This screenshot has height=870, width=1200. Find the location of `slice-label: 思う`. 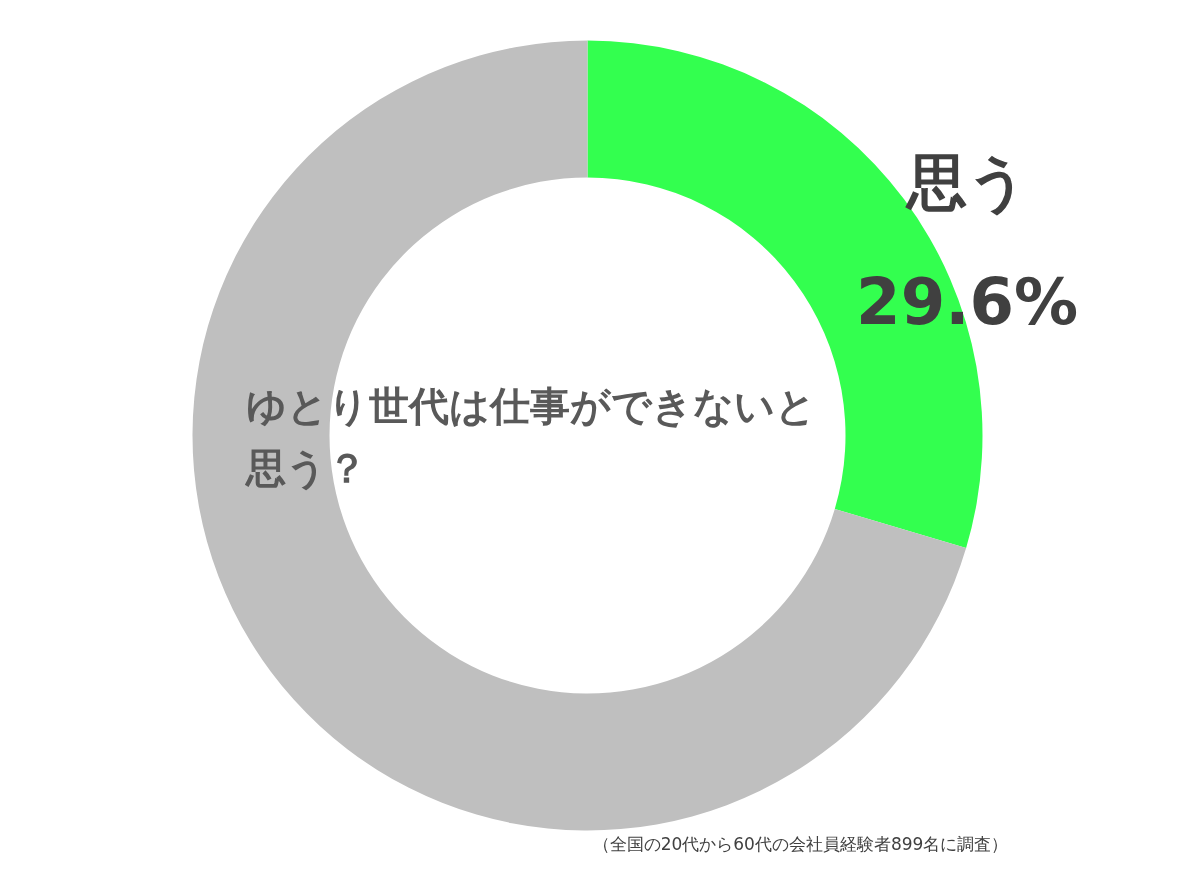

slice-label: 思う is located at coordinates (966, 182).